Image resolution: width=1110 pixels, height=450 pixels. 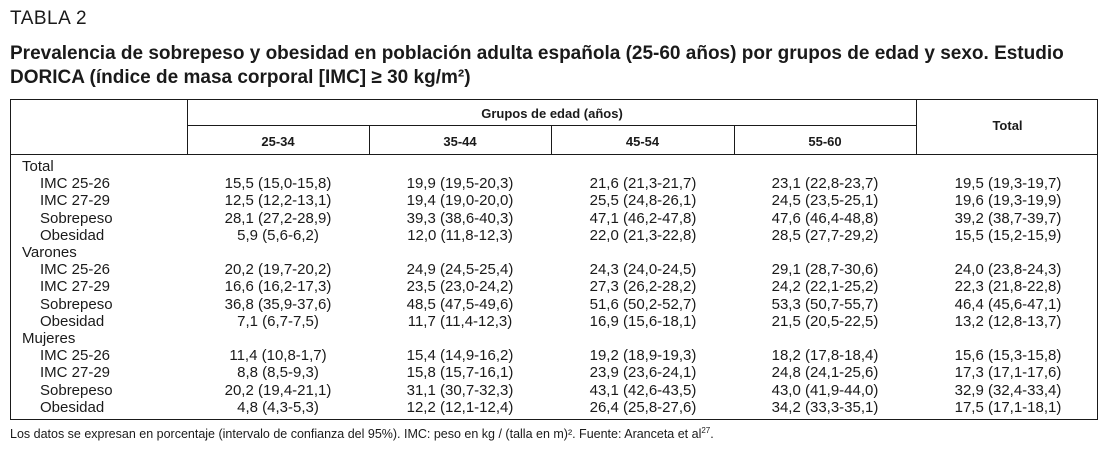 I want to click on footnote-reference: 27, so click(x=706, y=430).